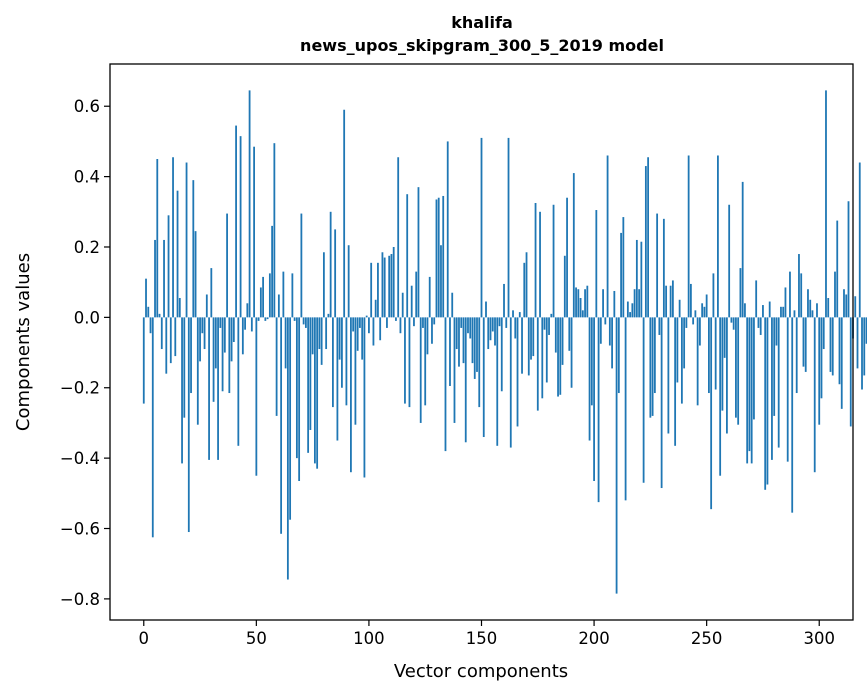 The width and height of the screenshot is (867, 696). What do you see at coordinates (87, 317) in the screenshot?
I see `y-tick-label: 0.0` at bounding box center [87, 317].